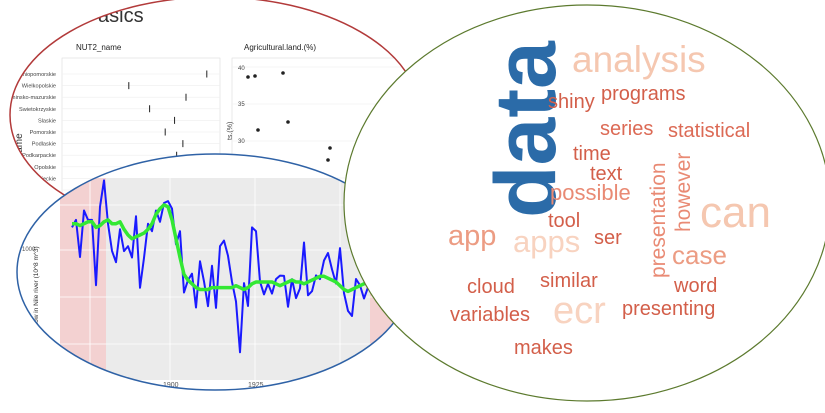  What do you see at coordinates (43, 133) in the screenshot?
I see `region-label: Pomorskie` at bounding box center [43, 133].